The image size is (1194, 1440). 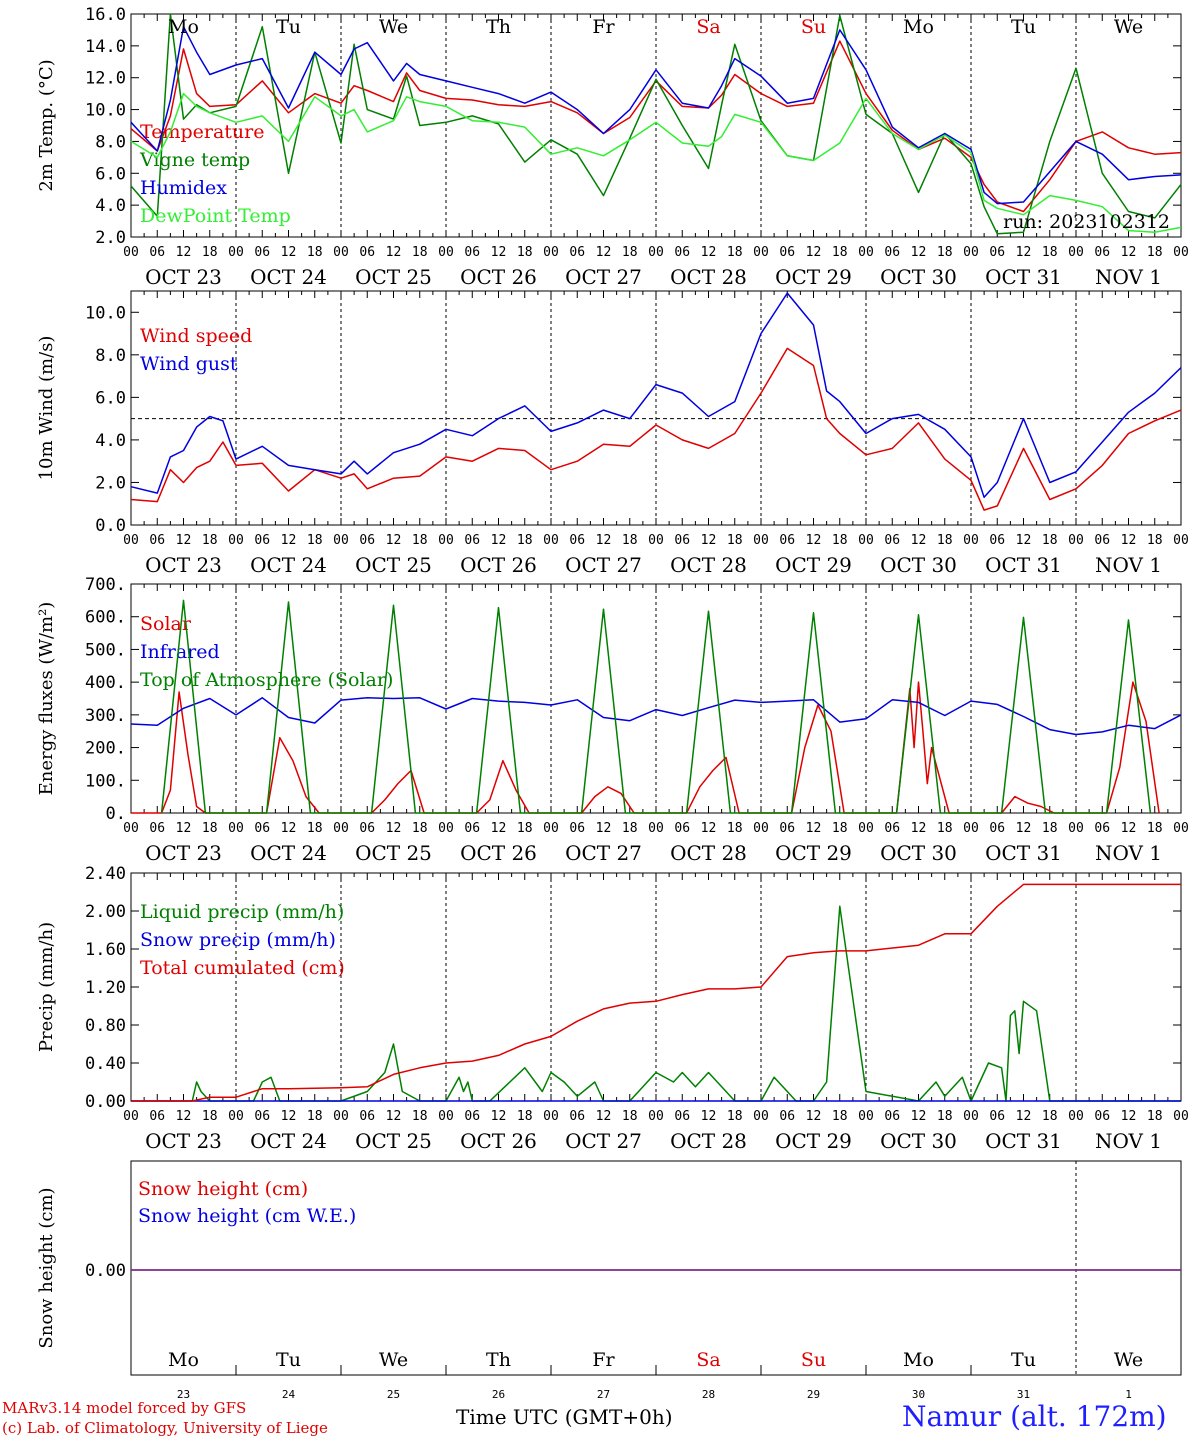 I want to click on y-tick-label: 6.0, so click(x=110, y=174).